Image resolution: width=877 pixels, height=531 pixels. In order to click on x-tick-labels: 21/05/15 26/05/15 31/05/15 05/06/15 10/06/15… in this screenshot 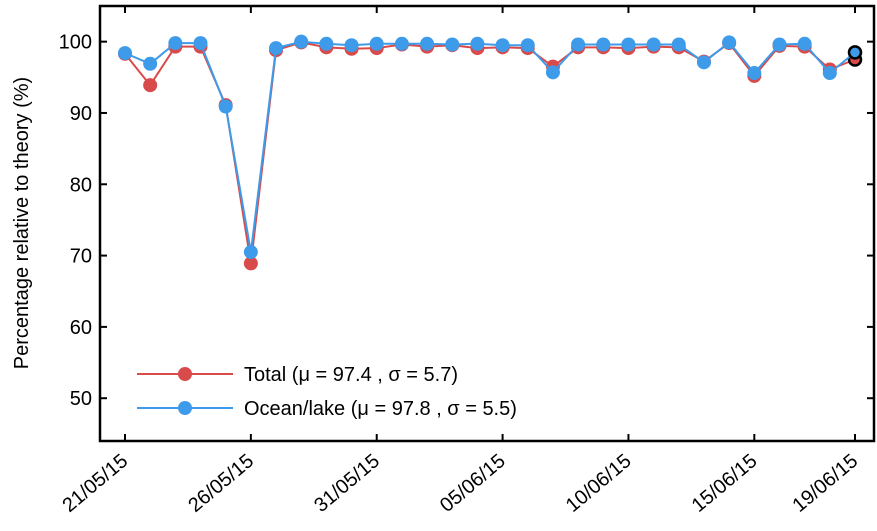, I will do `click(460, 483)`.